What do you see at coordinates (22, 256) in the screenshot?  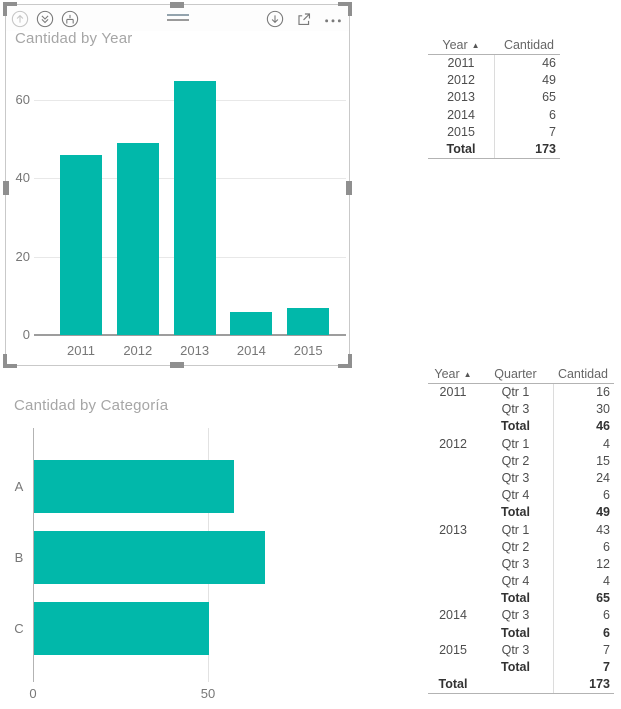 I see `y-tick-label: 20` at bounding box center [22, 256].